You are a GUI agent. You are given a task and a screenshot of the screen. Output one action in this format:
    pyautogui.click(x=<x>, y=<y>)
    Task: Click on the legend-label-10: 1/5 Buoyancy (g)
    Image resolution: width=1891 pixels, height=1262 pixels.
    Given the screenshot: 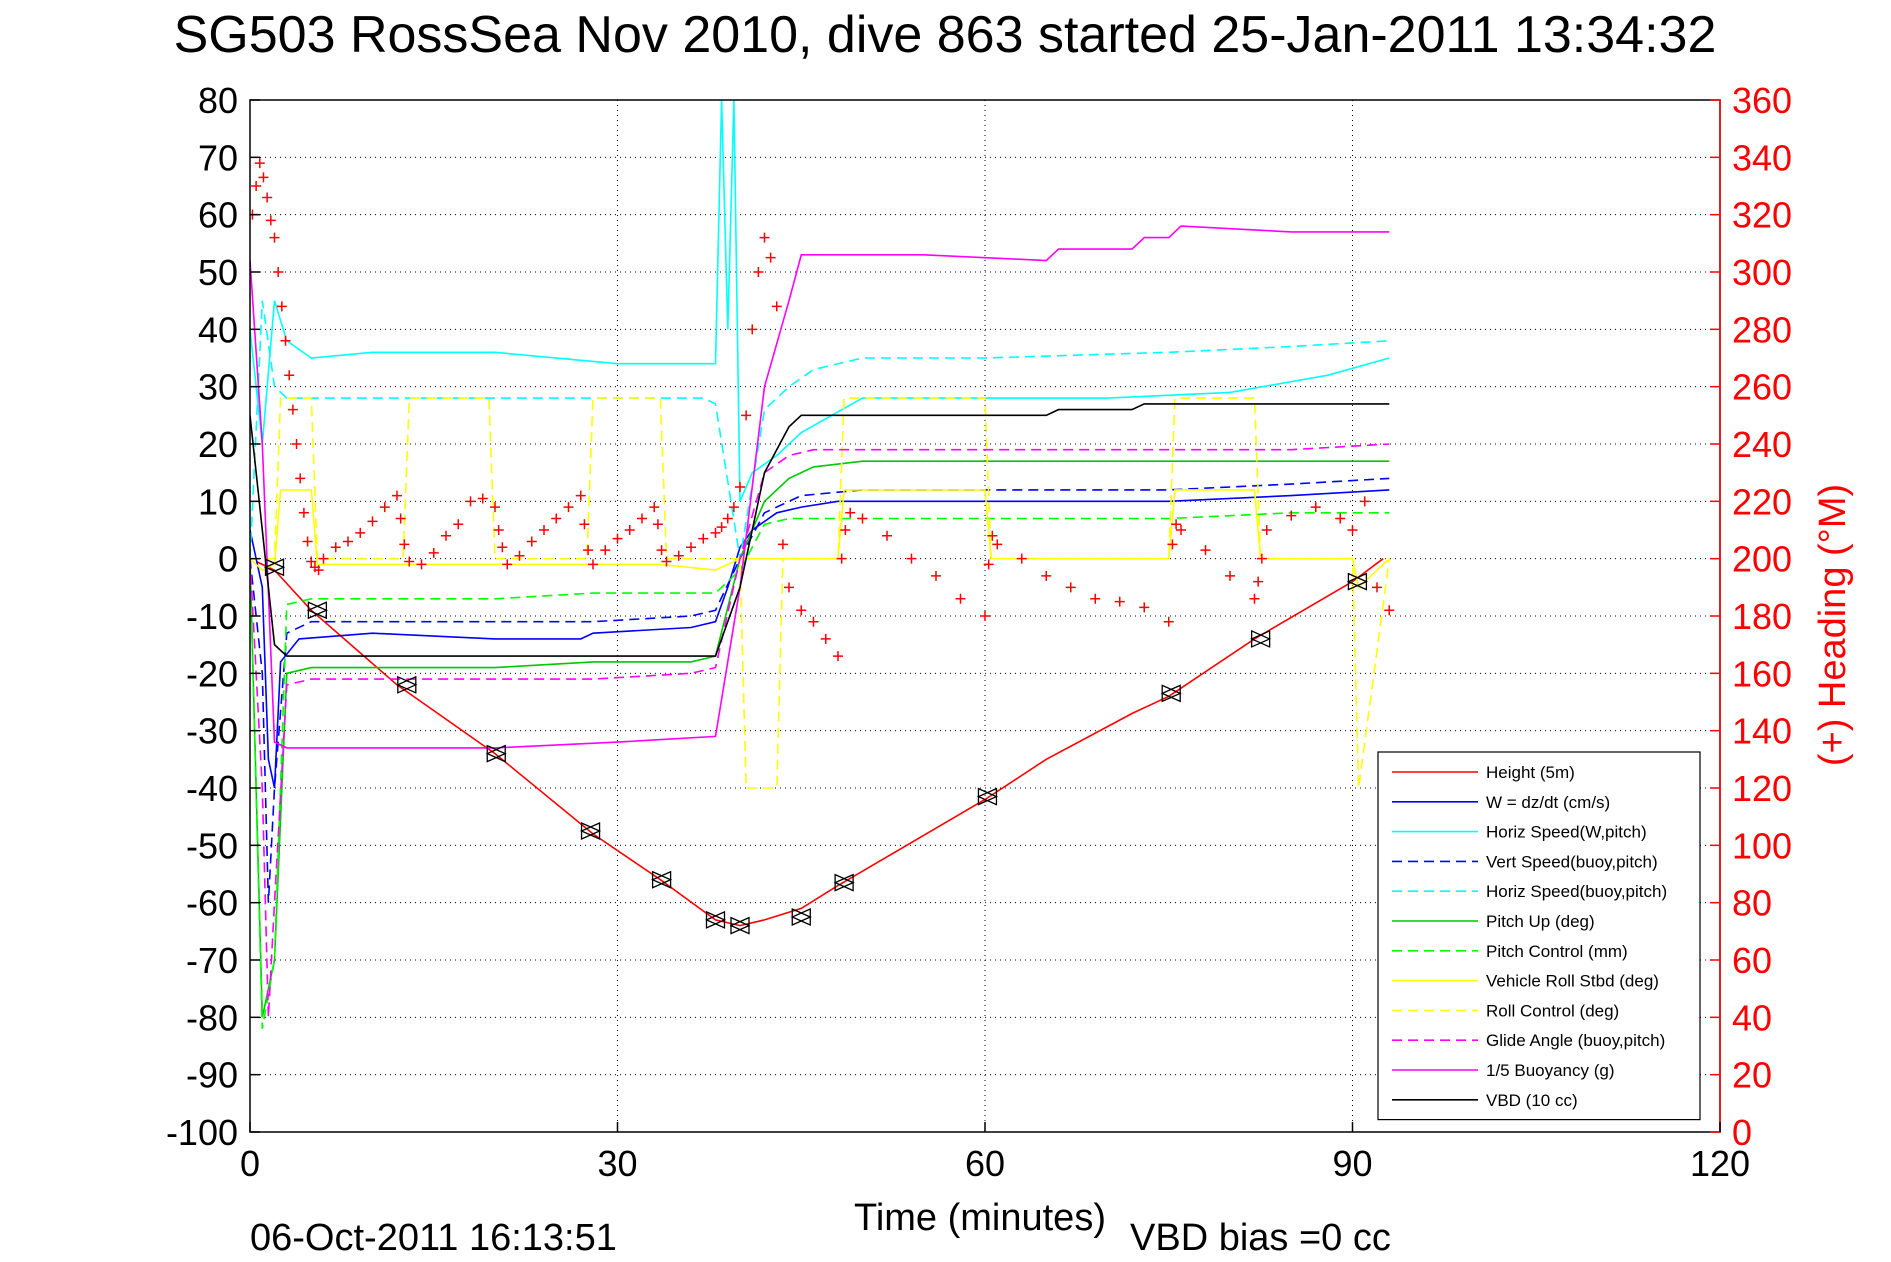 What is the action you would take?
    pyautogui.click(x=1550, y=1070)
    